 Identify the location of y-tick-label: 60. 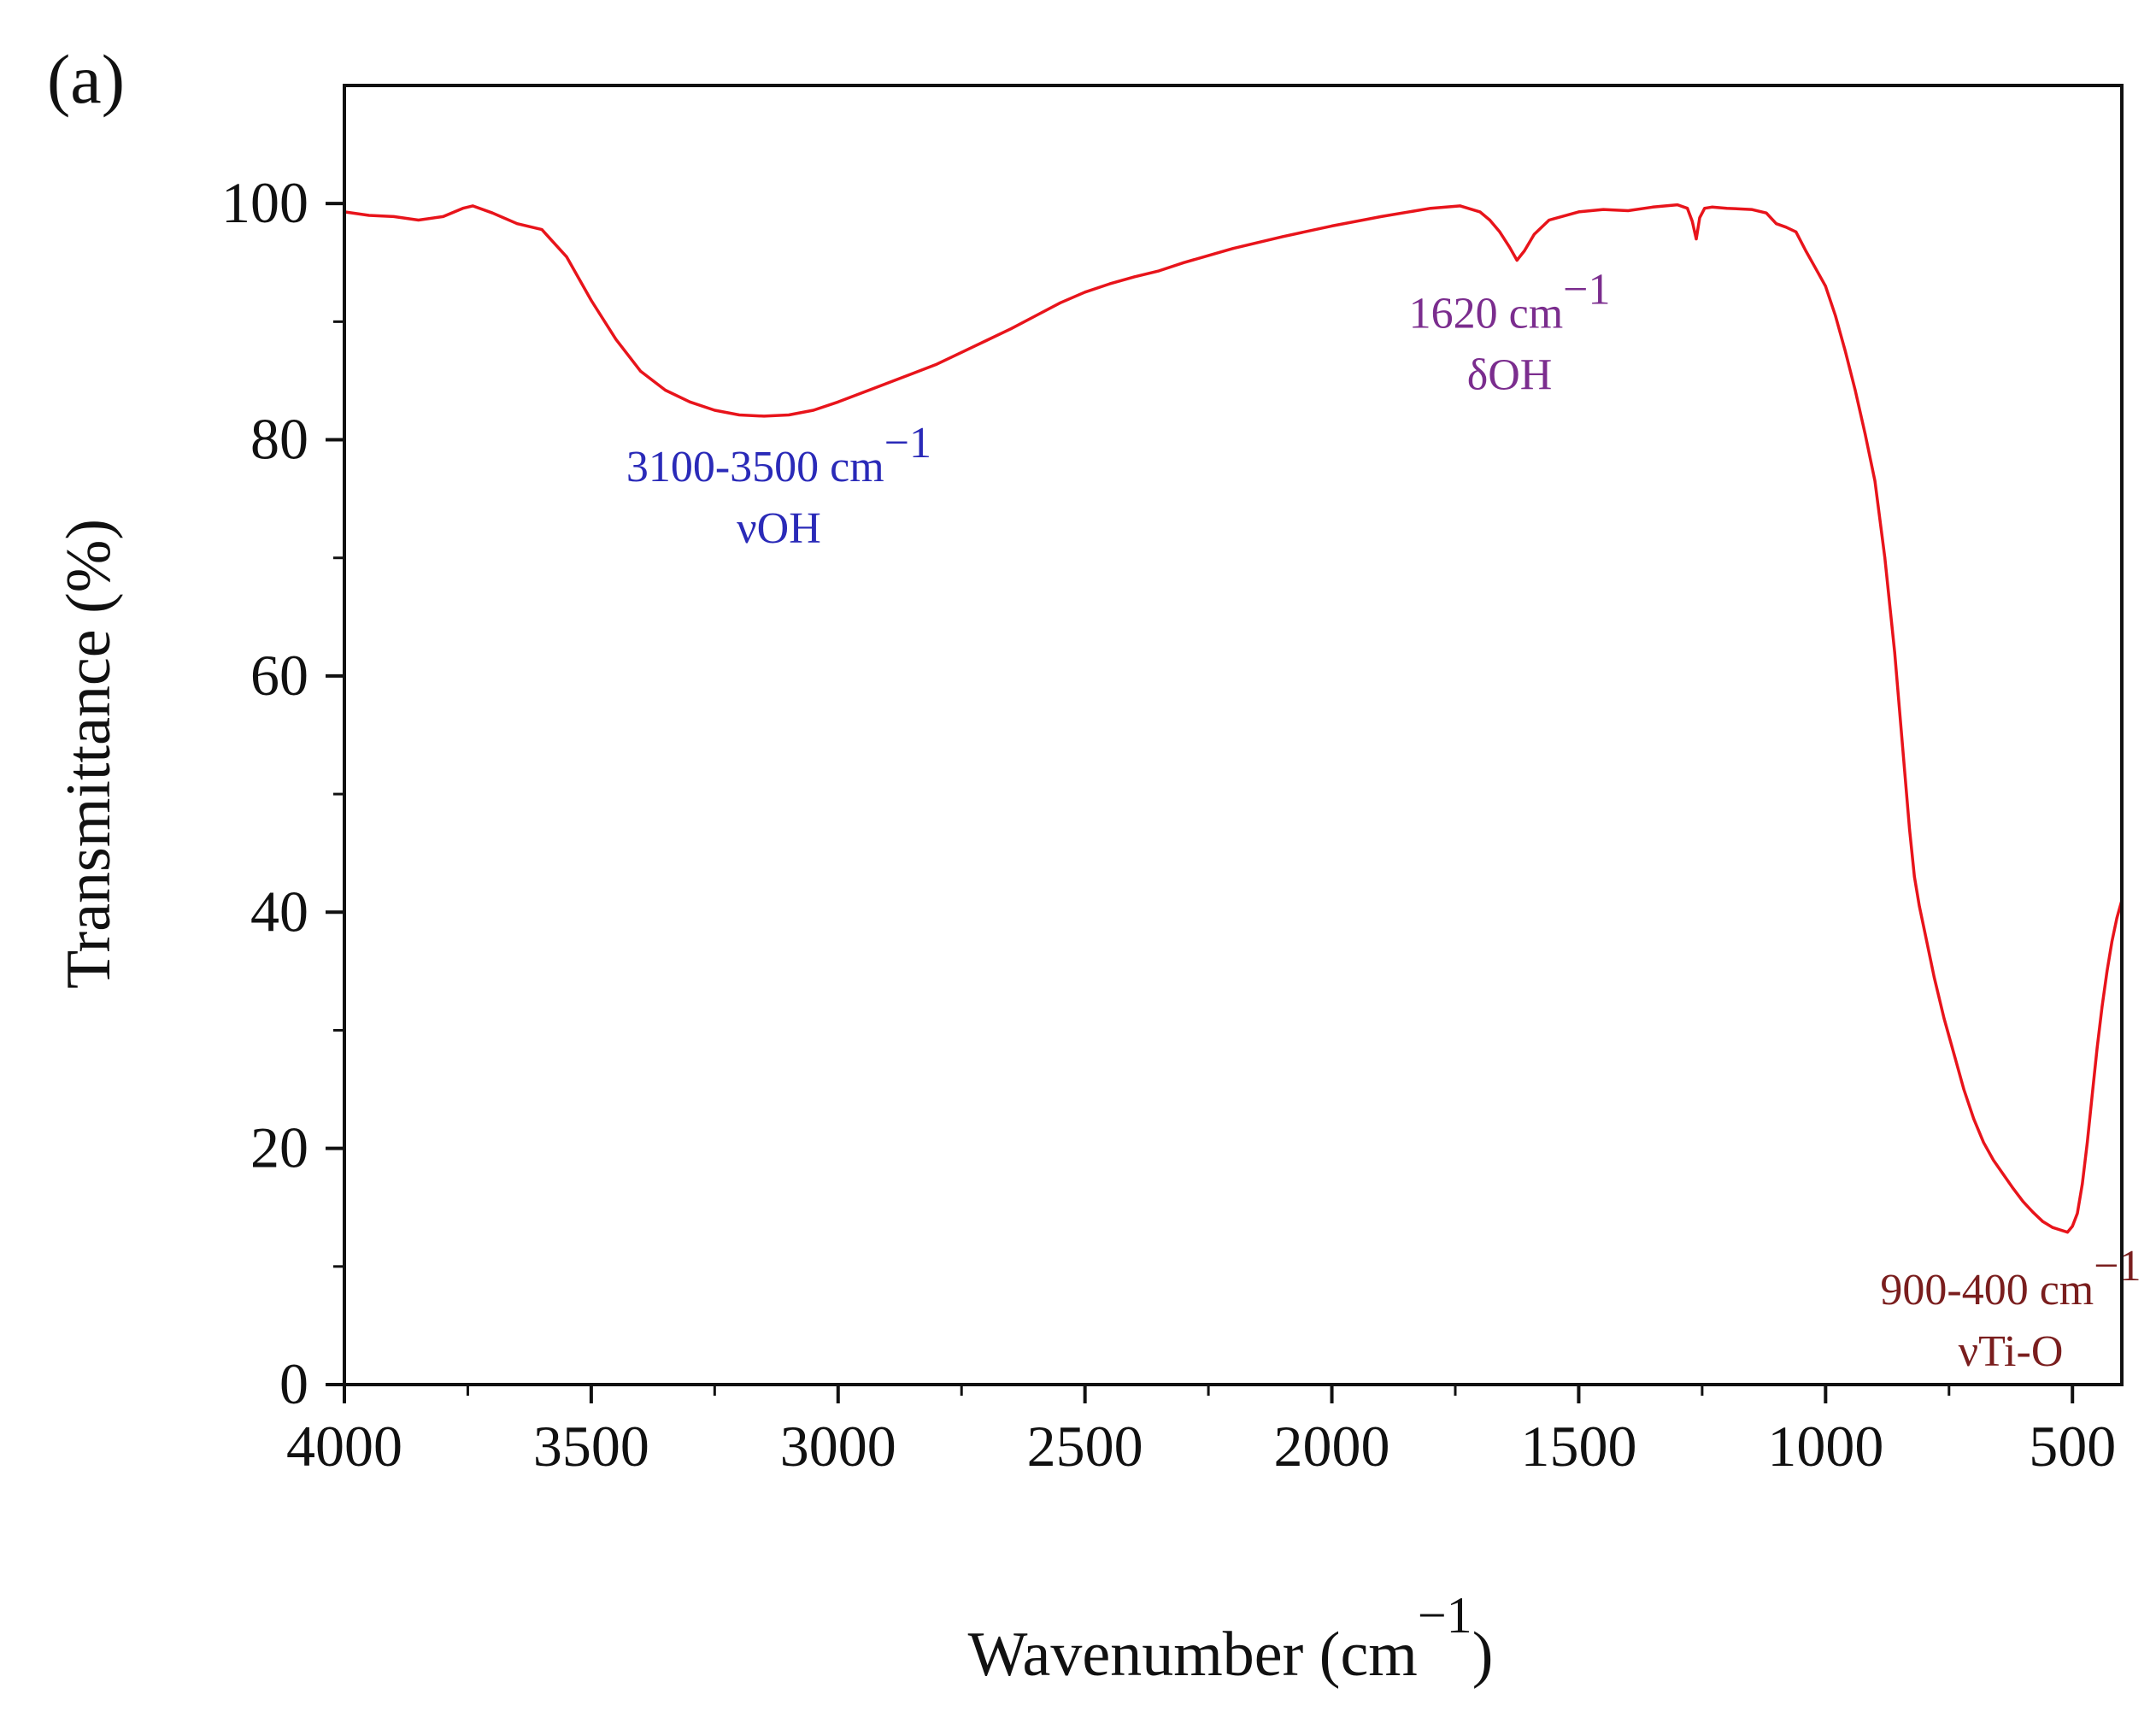
(279, 676).